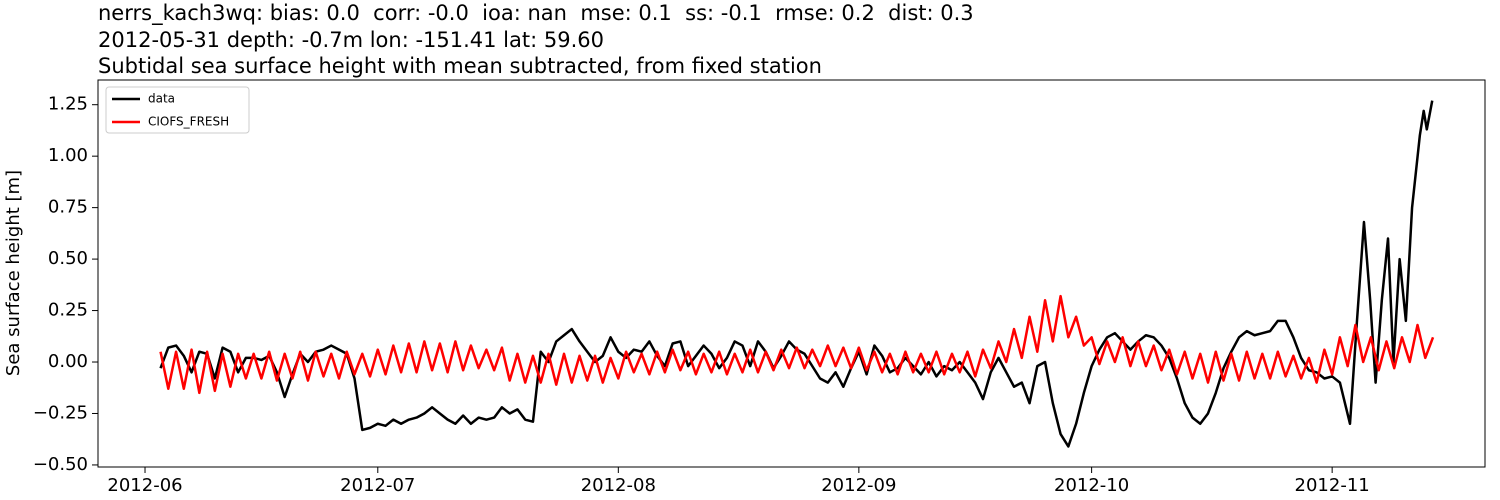 The image size is (1500, 500). What do you see at coordinates (60, 412) in the screenshot?
I see `y-tick-label: −0.25` at bounding box center [60, 412].